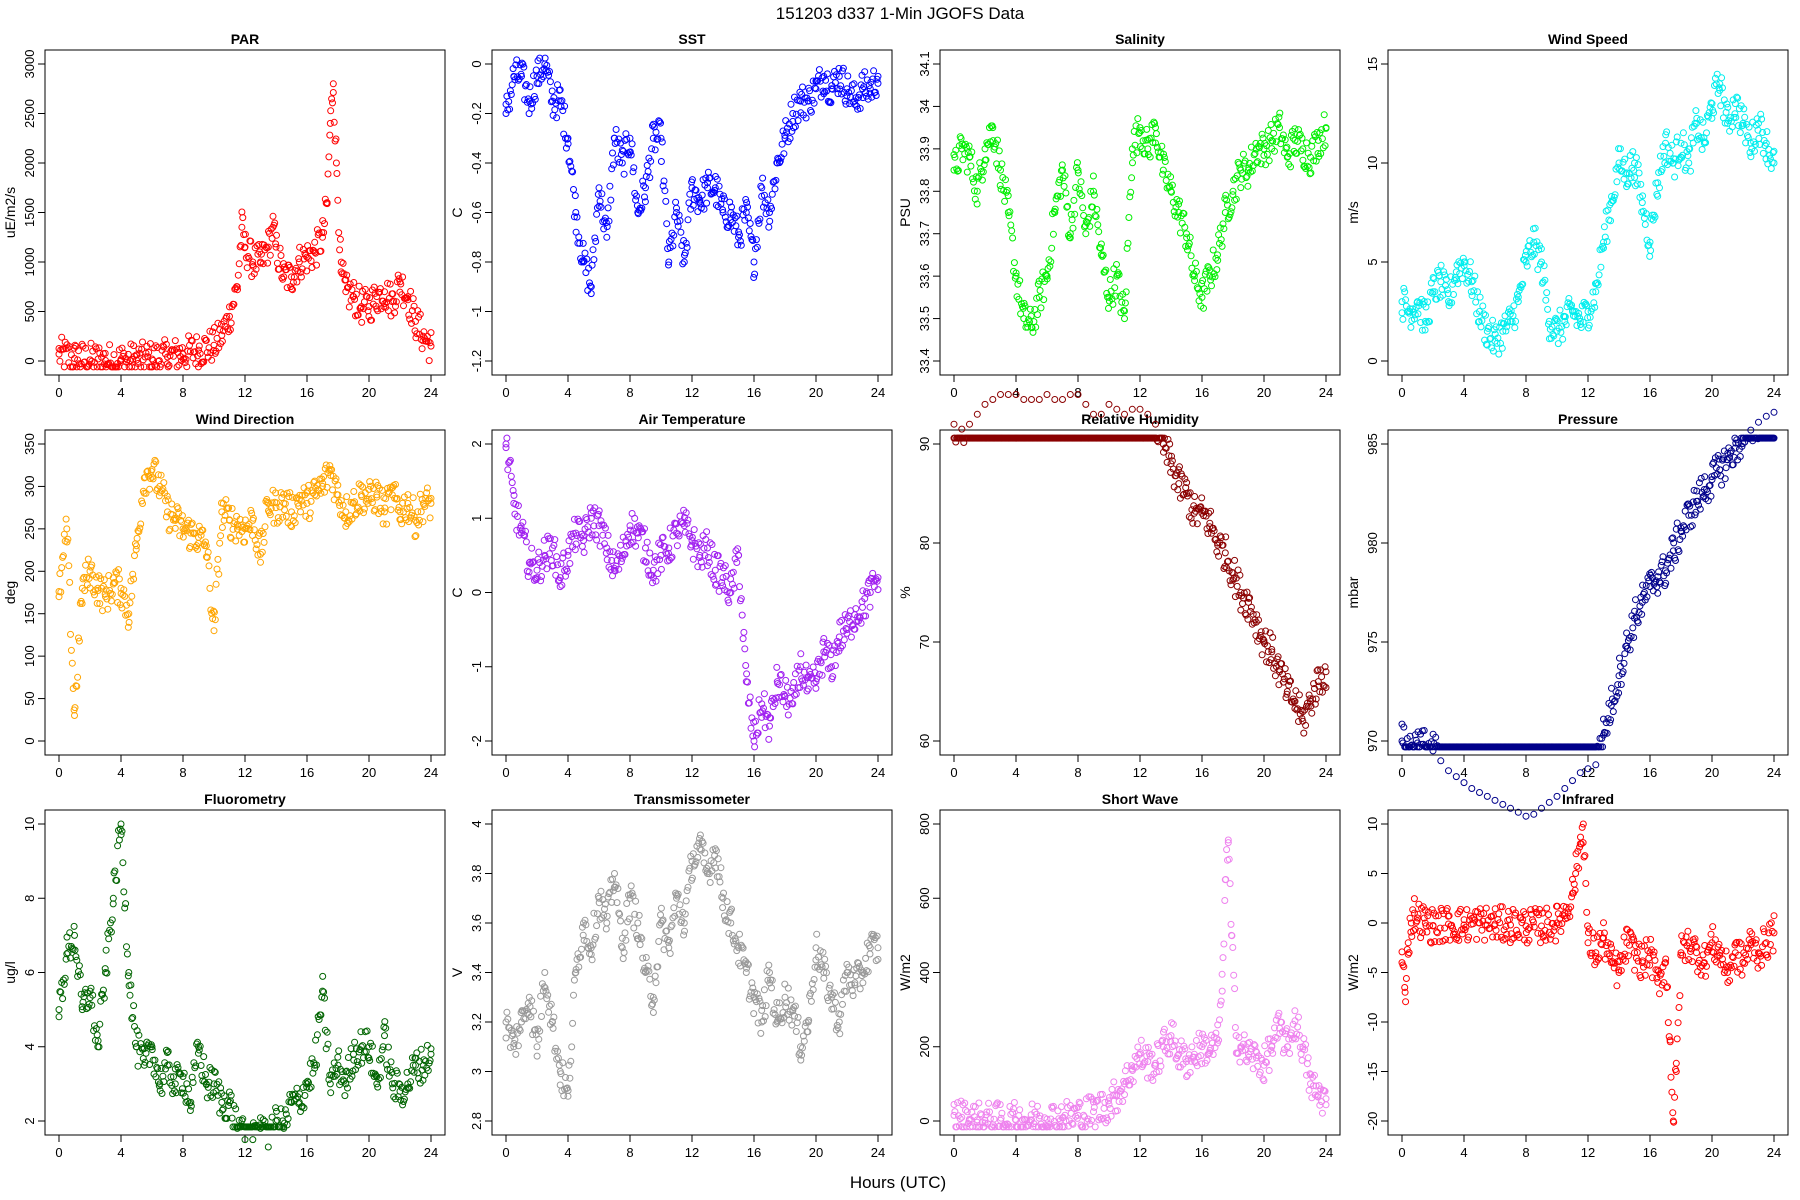 Image resolution: width=1800 pixels, height=1200 pixels. What do you see at coordinates (476, 212) in the screenshot?
I see `y-tick-label: -0.6` at bounding box center [476, 212].